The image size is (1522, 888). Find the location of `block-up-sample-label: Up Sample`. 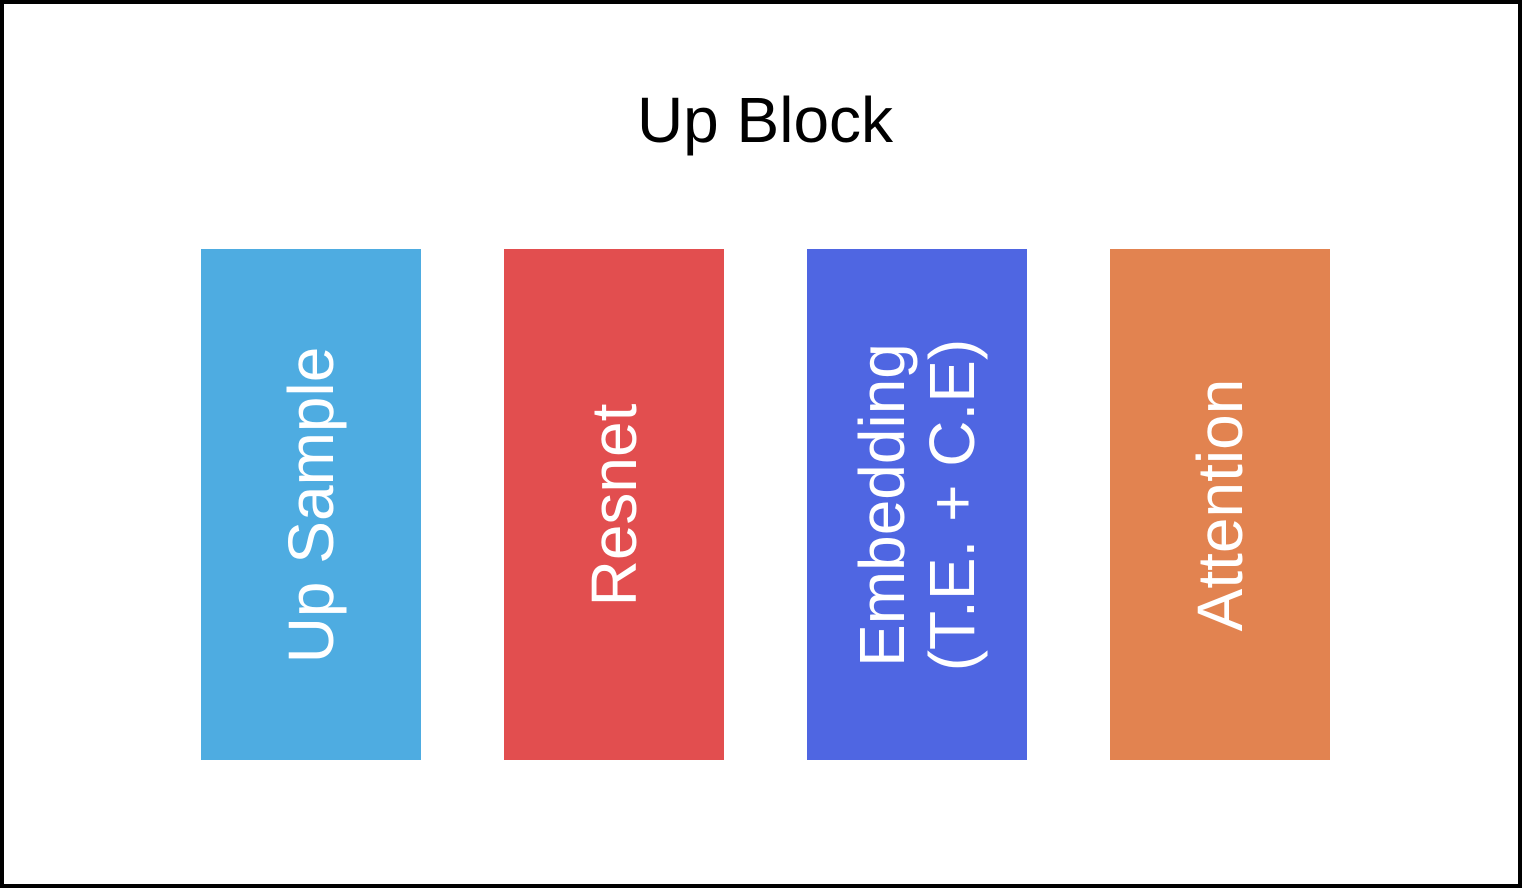

block-up-sample-label: Up Sample is located at coordinates (311, 504).